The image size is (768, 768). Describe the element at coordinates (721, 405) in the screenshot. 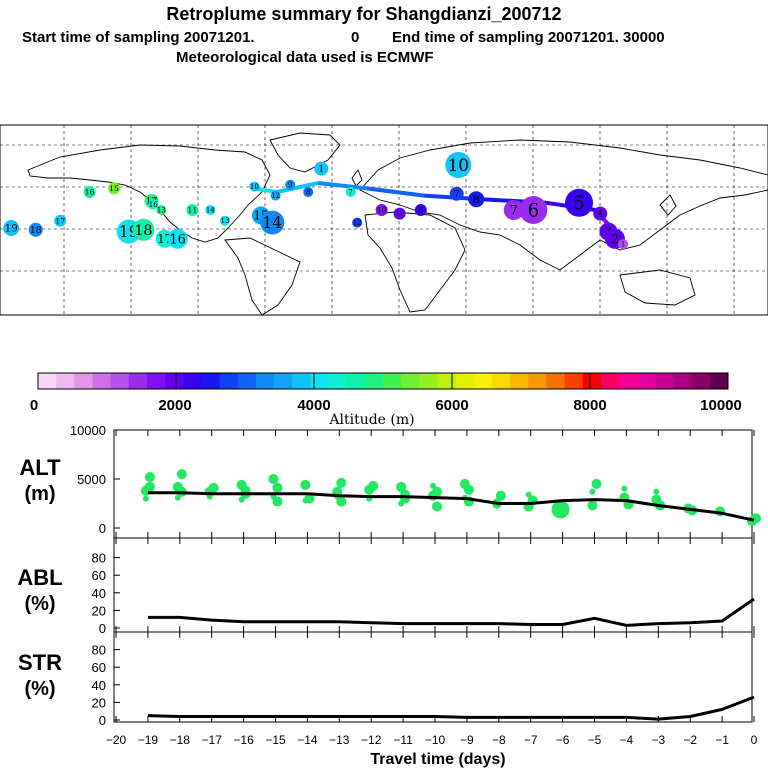

I see `colorbar-tick-label: 10000` at that location.